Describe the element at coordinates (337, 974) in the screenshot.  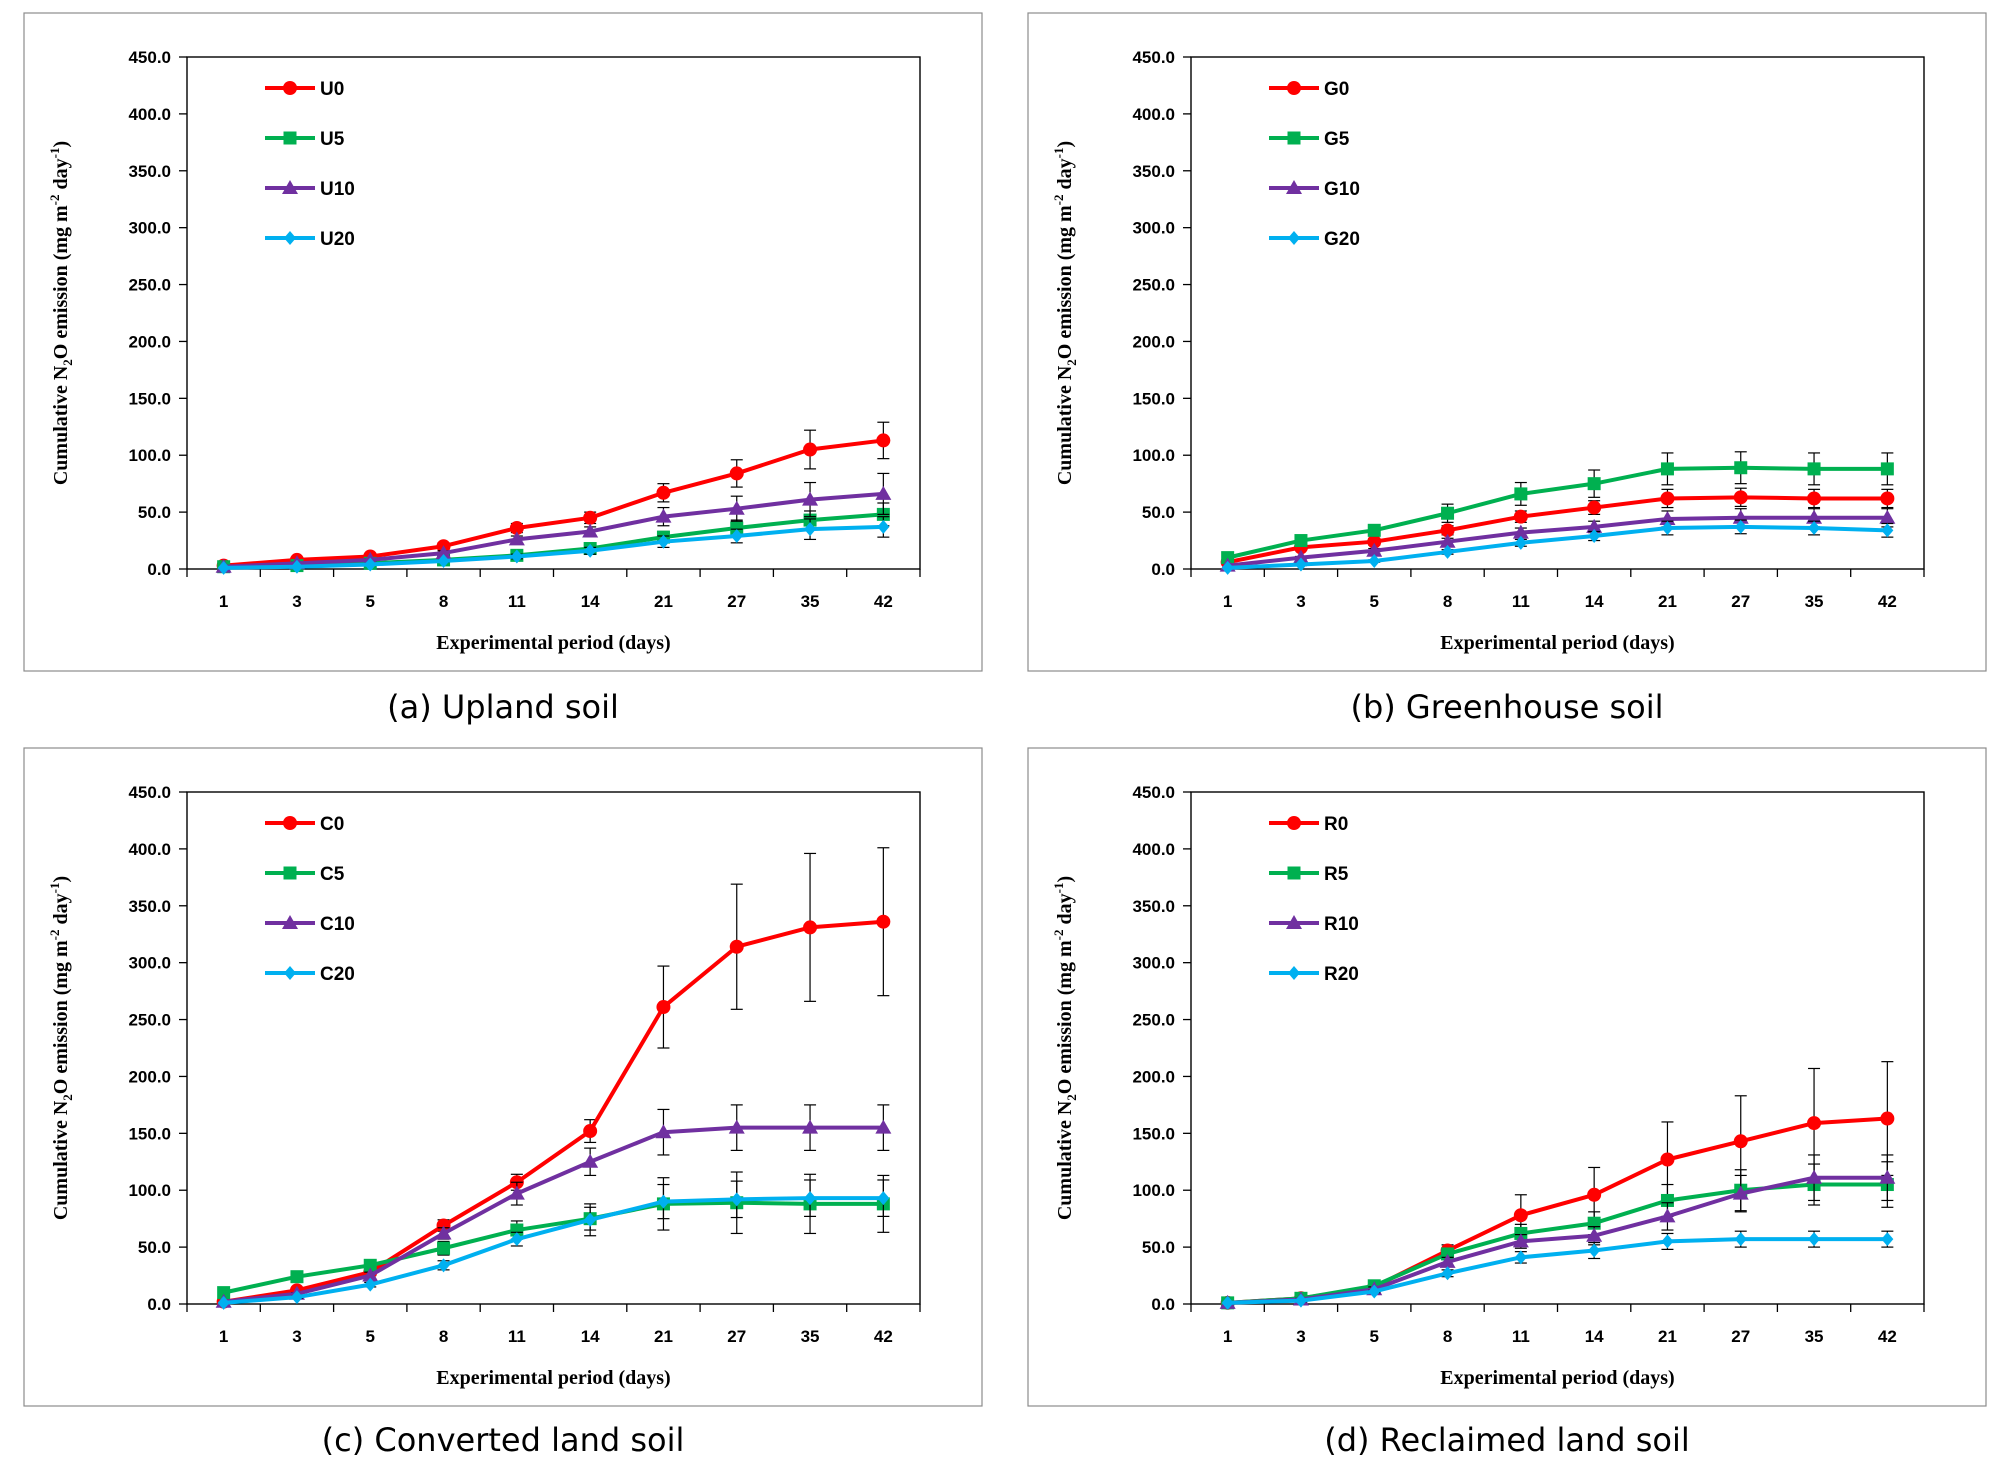
I see `legend-label: C20` at that location.